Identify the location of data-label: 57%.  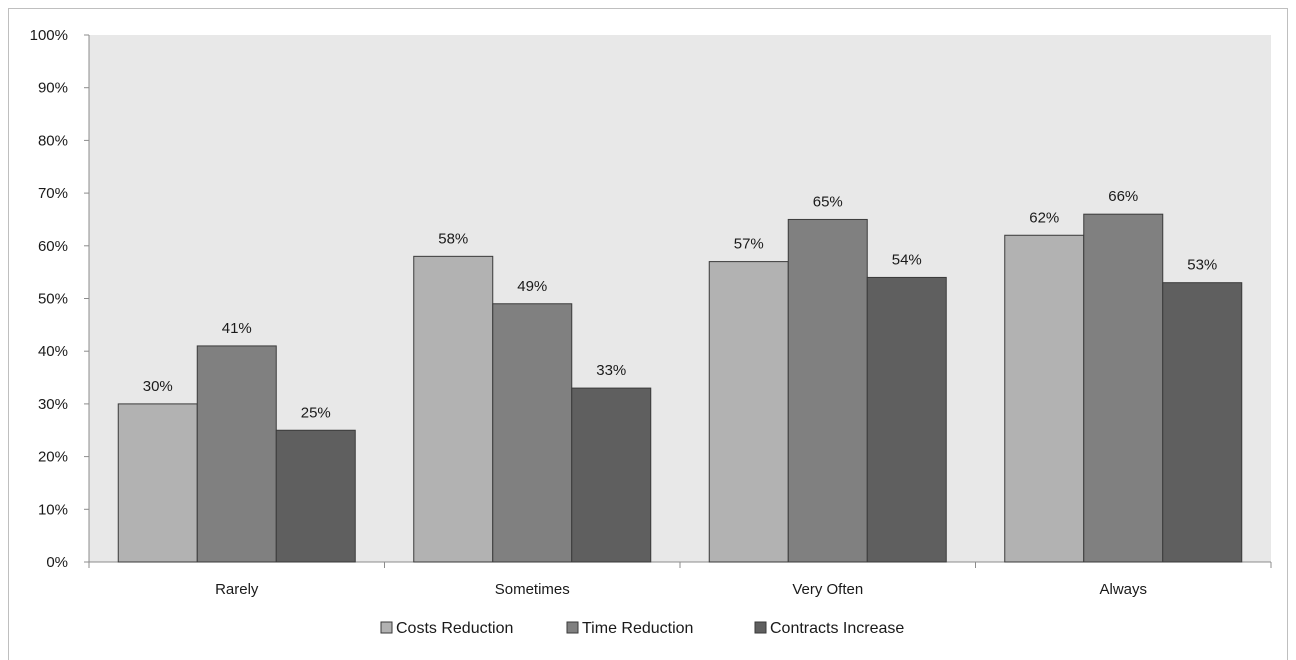
(749, 244).